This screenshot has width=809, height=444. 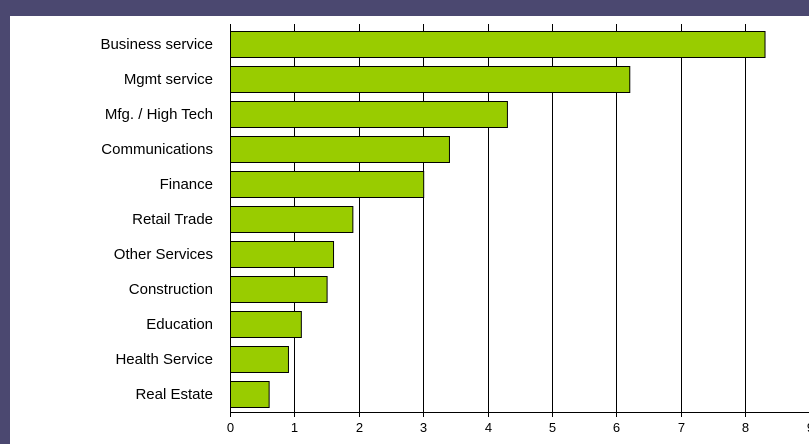 What do you see at coordinates (294, 427) in the screenshot?
I see `tick-label-1: 1` at bounding box center [294, 427].